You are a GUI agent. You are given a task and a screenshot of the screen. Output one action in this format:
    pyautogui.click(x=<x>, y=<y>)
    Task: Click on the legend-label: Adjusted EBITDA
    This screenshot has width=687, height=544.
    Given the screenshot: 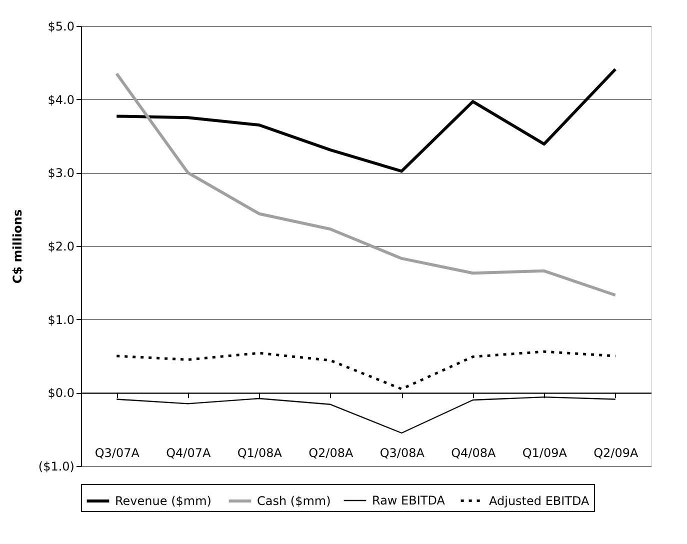 What is the action you would take?
    pyautogui.click(x=539, y=501)
    